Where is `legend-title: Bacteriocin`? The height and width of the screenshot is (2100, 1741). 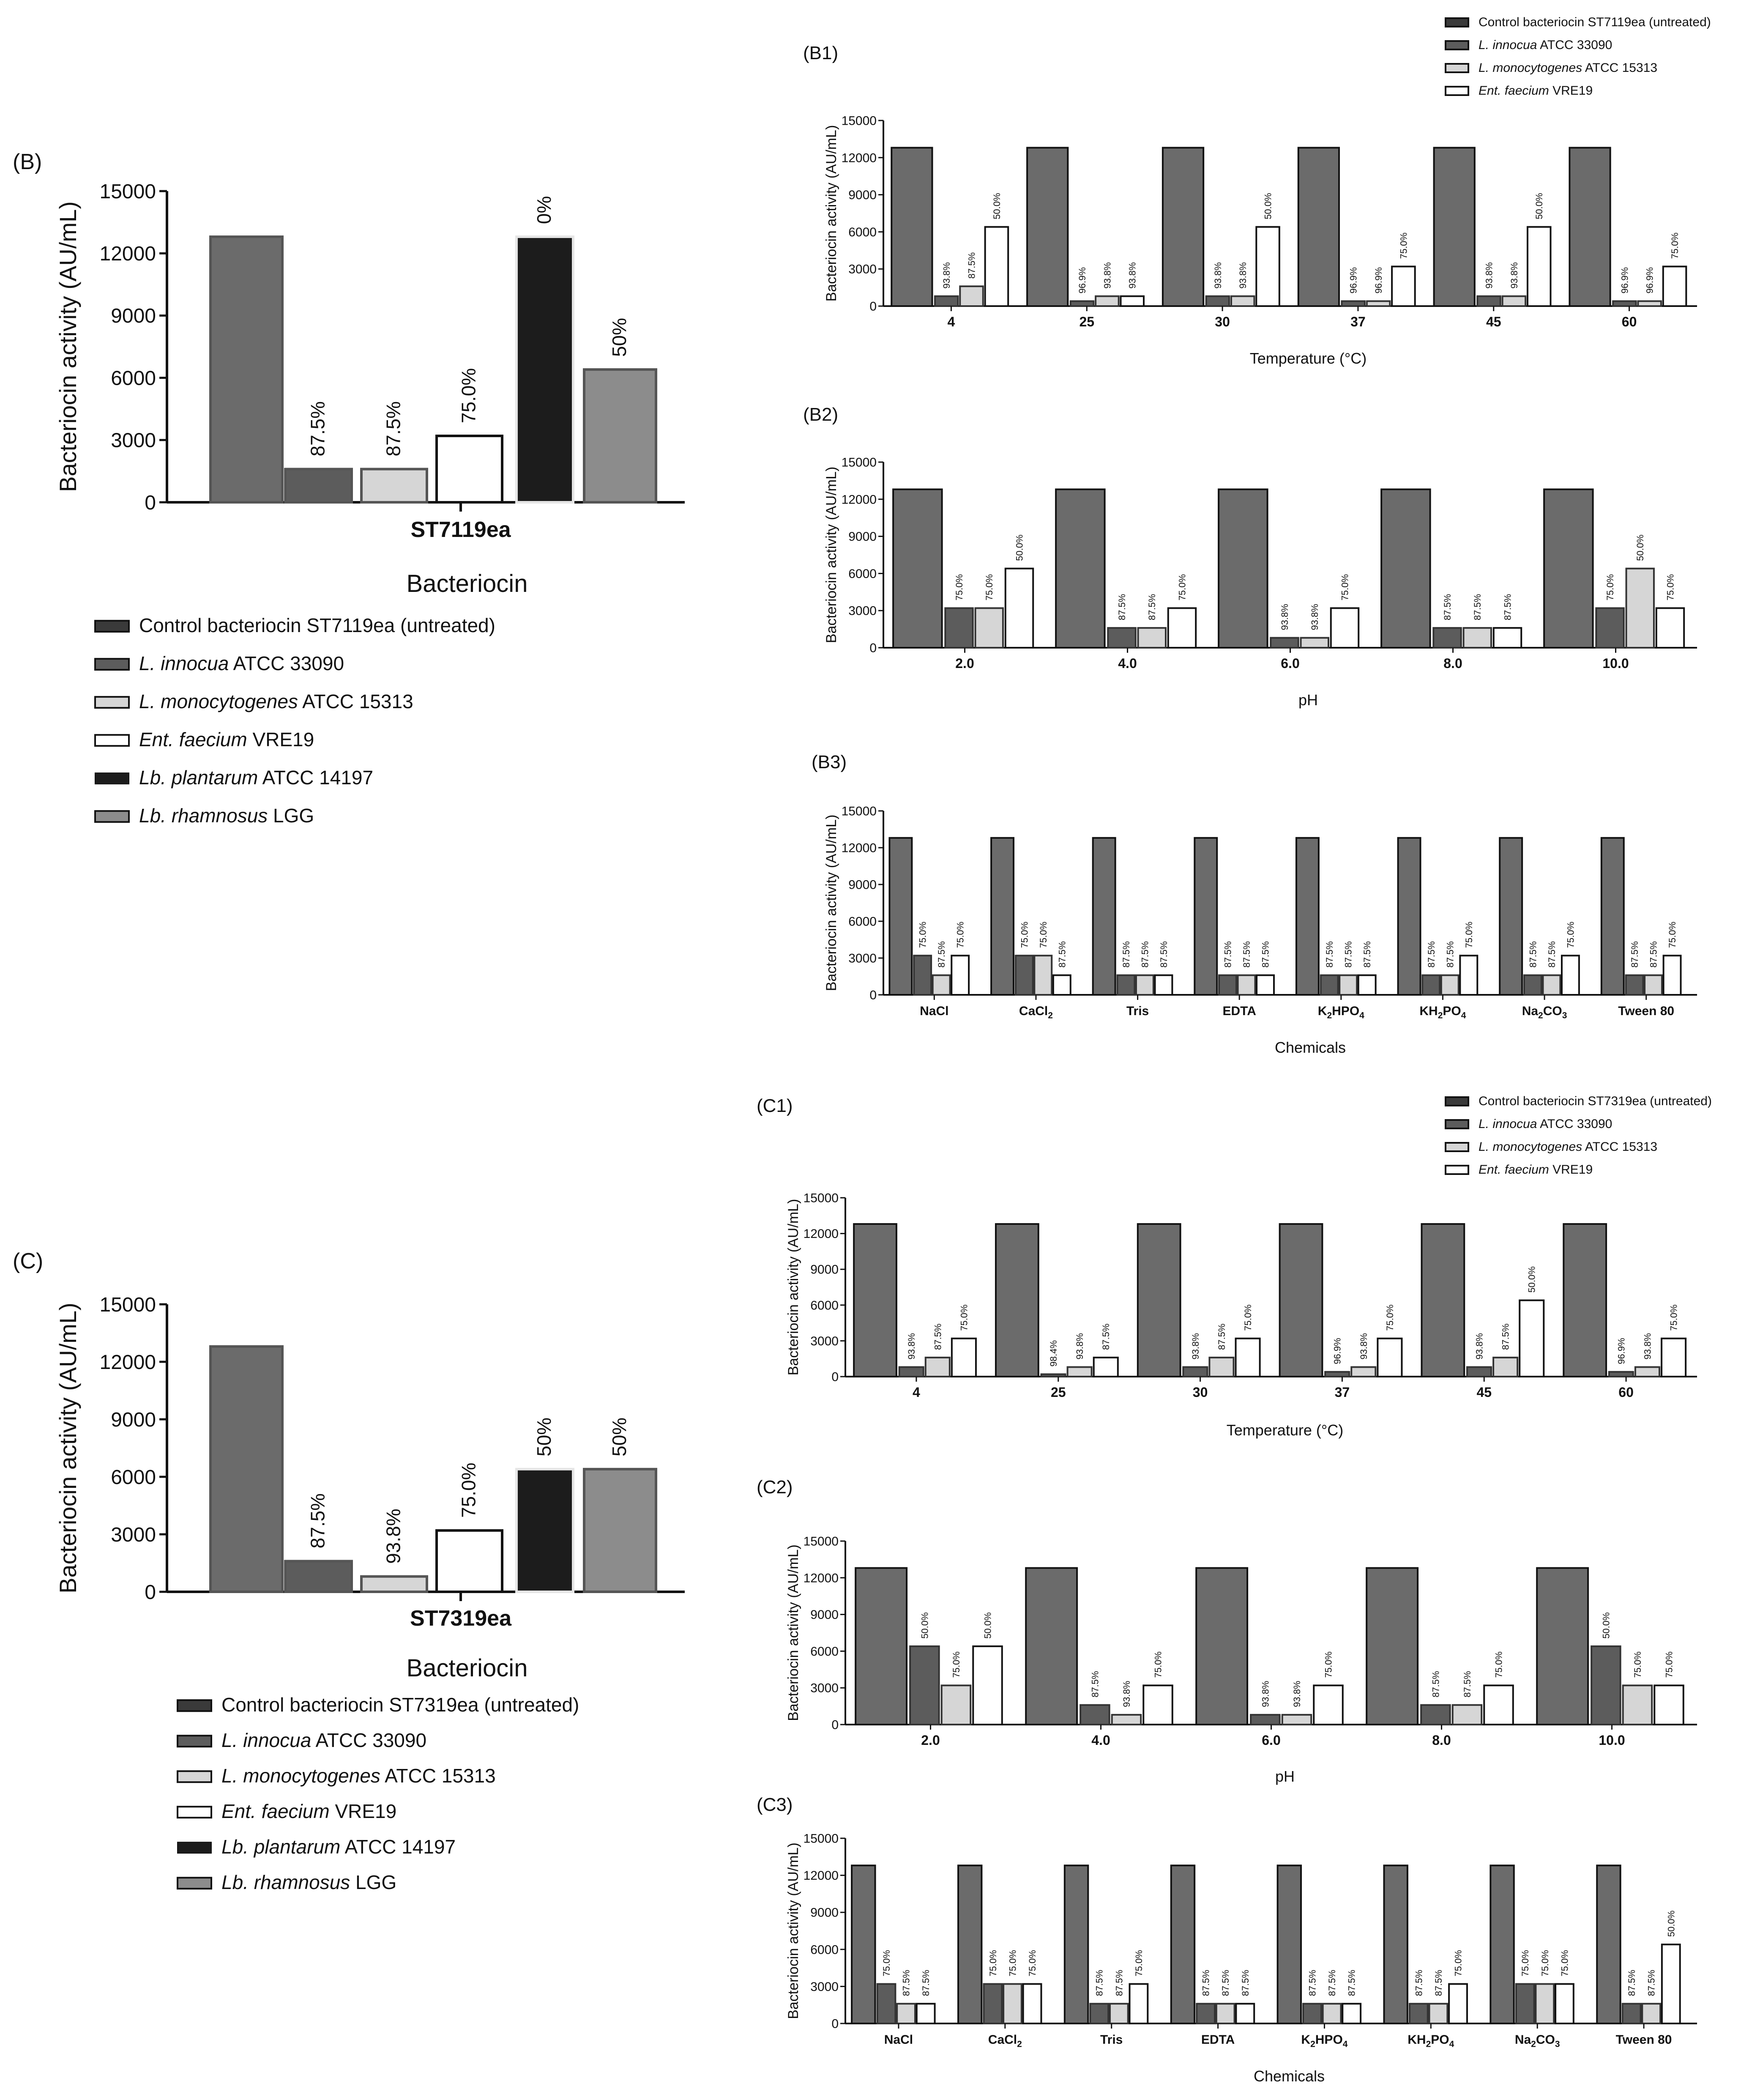
legend-title: Bacteriocin is located at coordinates (467, 1668).